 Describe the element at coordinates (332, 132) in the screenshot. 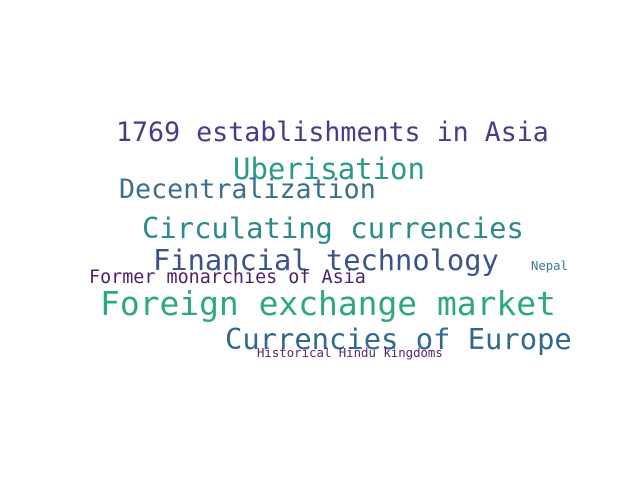

I see `word-1769-establishments-in-asia: 1769 establishments in Asia` at that location.